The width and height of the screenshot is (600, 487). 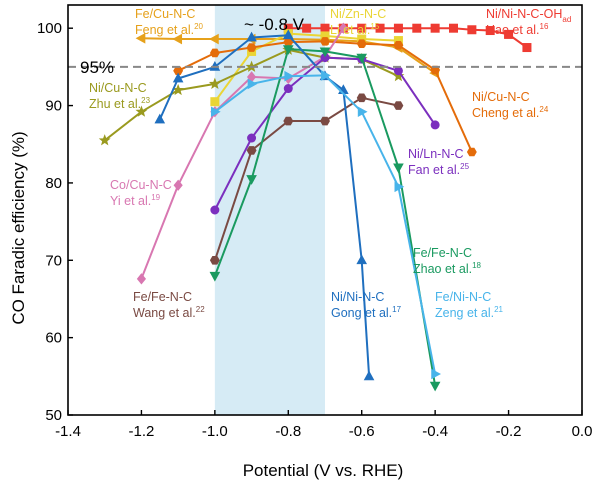 I want to click on series-line, so click(x=306, y=178).